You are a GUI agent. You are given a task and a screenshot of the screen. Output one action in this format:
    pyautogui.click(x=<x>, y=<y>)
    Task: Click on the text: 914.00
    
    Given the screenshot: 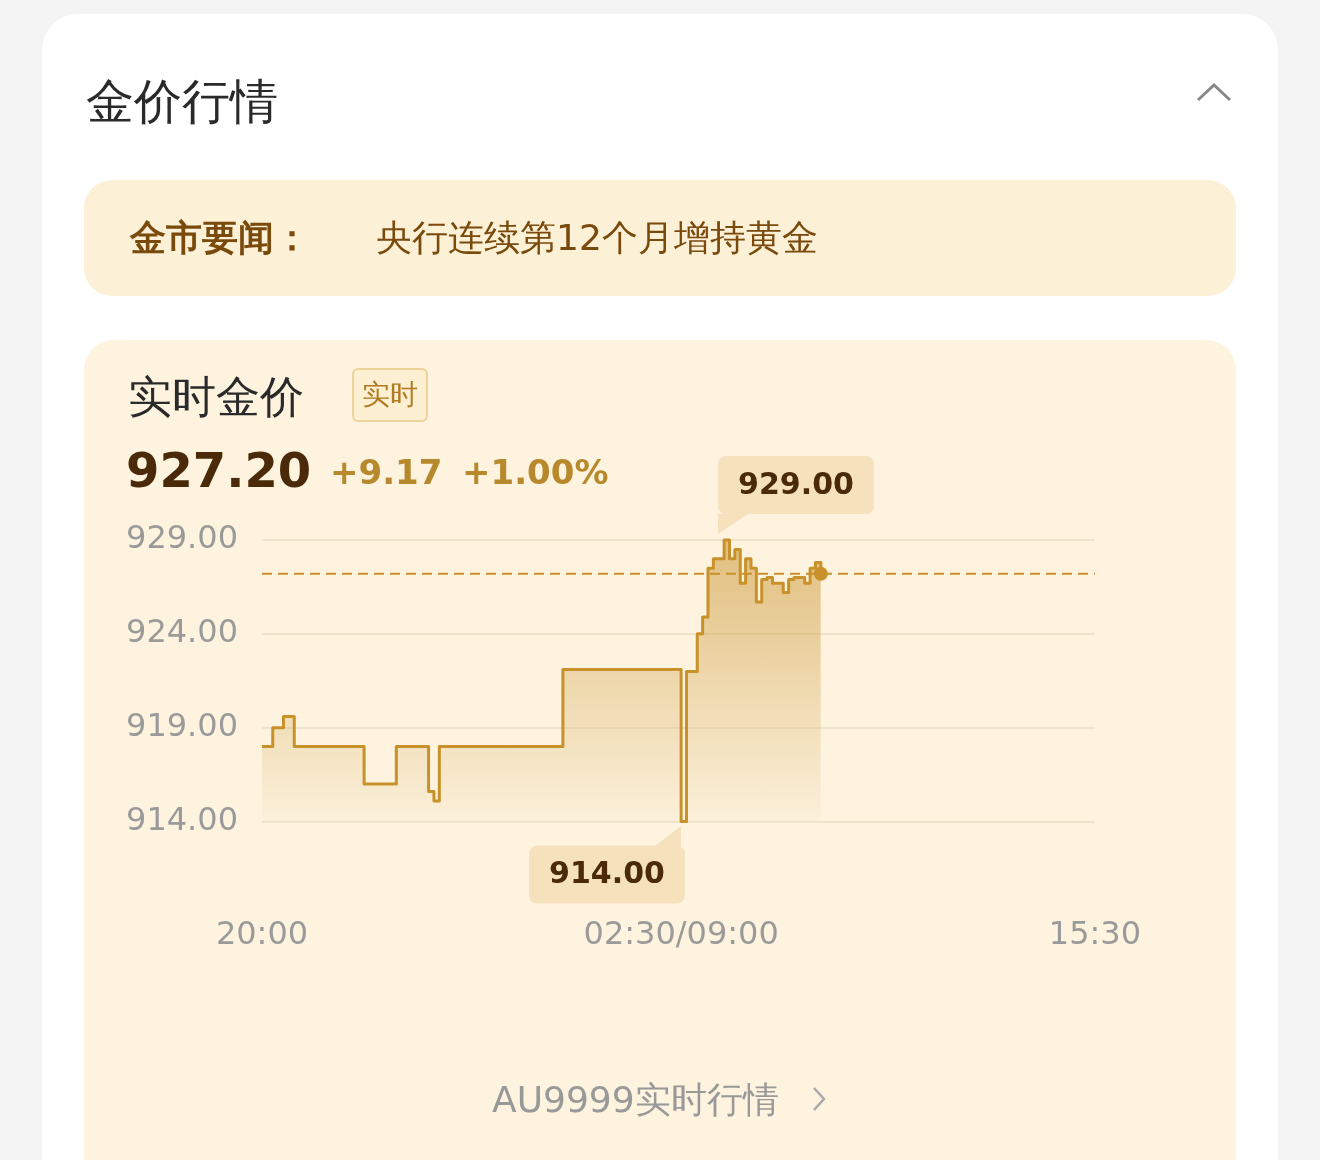 What is the action you would take?
    pyautogui.click(x=607, y=873)
    